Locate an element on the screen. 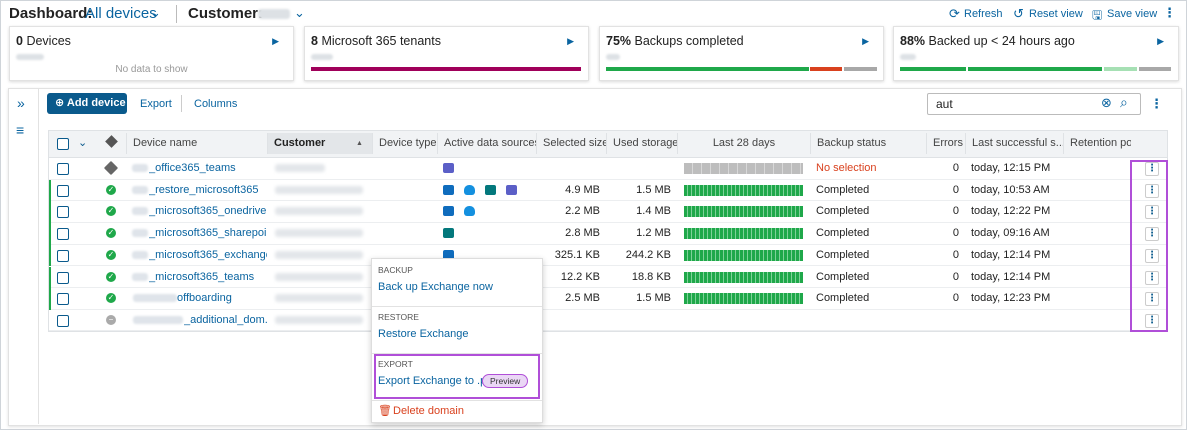 This screenshot has width=1187, height=430. card: 88% Backed up < 24 hours ago ▶ is located at coordinates (1036, 53).